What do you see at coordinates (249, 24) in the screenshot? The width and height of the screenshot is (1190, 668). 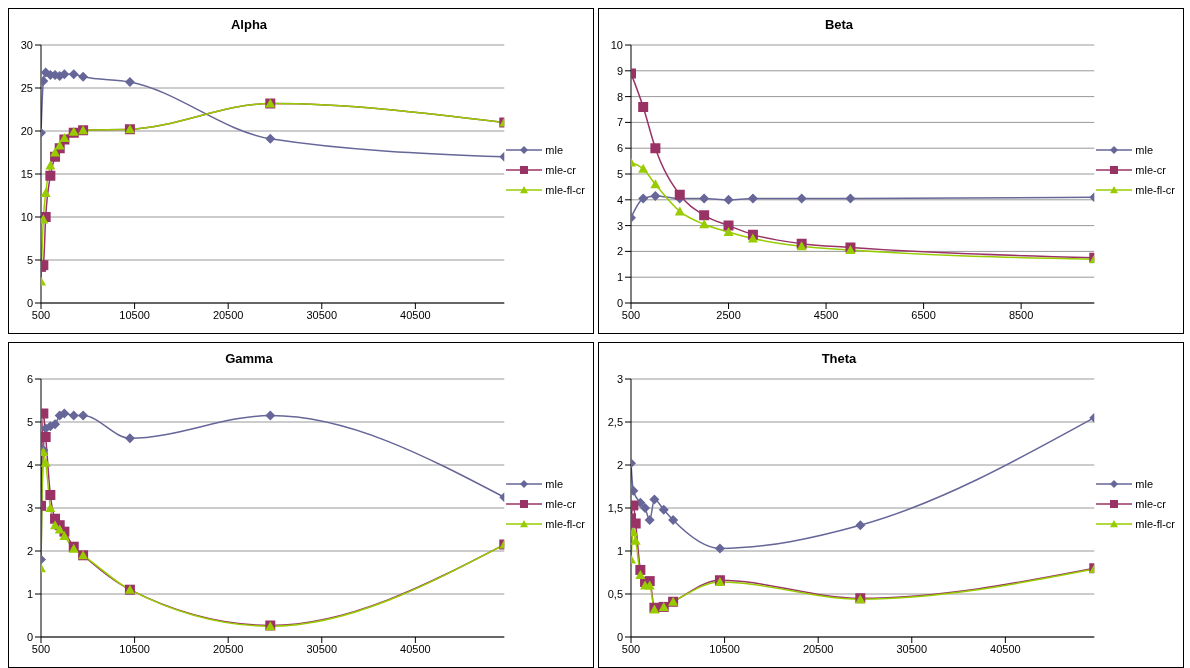 I see `chart-title: Alpha` at bounding box center [249, 24].